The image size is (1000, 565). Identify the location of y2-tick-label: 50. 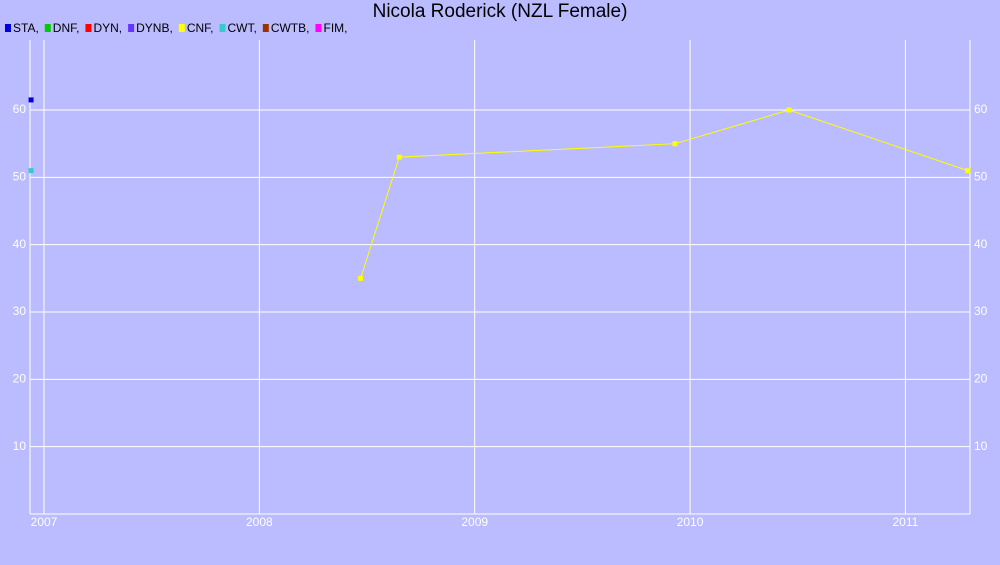
(981, 177).